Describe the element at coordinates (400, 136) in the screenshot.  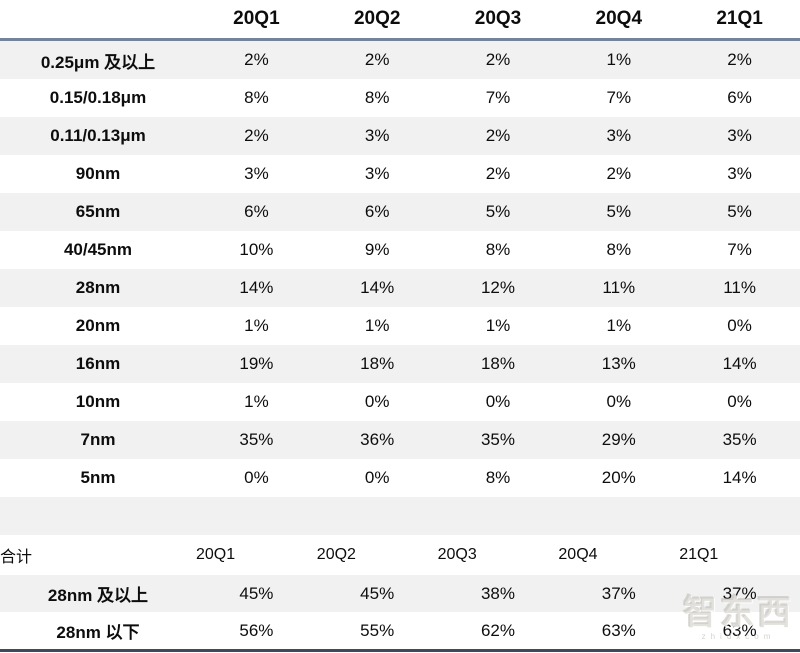
I see `table-row: 0.11/0.13μm 2% 3% 2% 3% 3%` at that location.